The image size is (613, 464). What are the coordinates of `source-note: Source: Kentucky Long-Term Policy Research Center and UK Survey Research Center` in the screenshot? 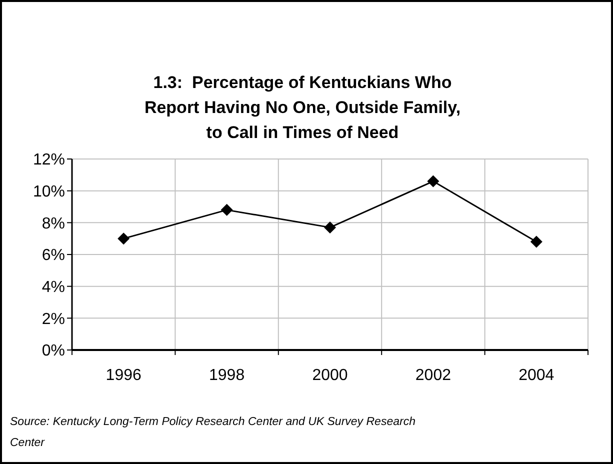 It's located at (213, 432).